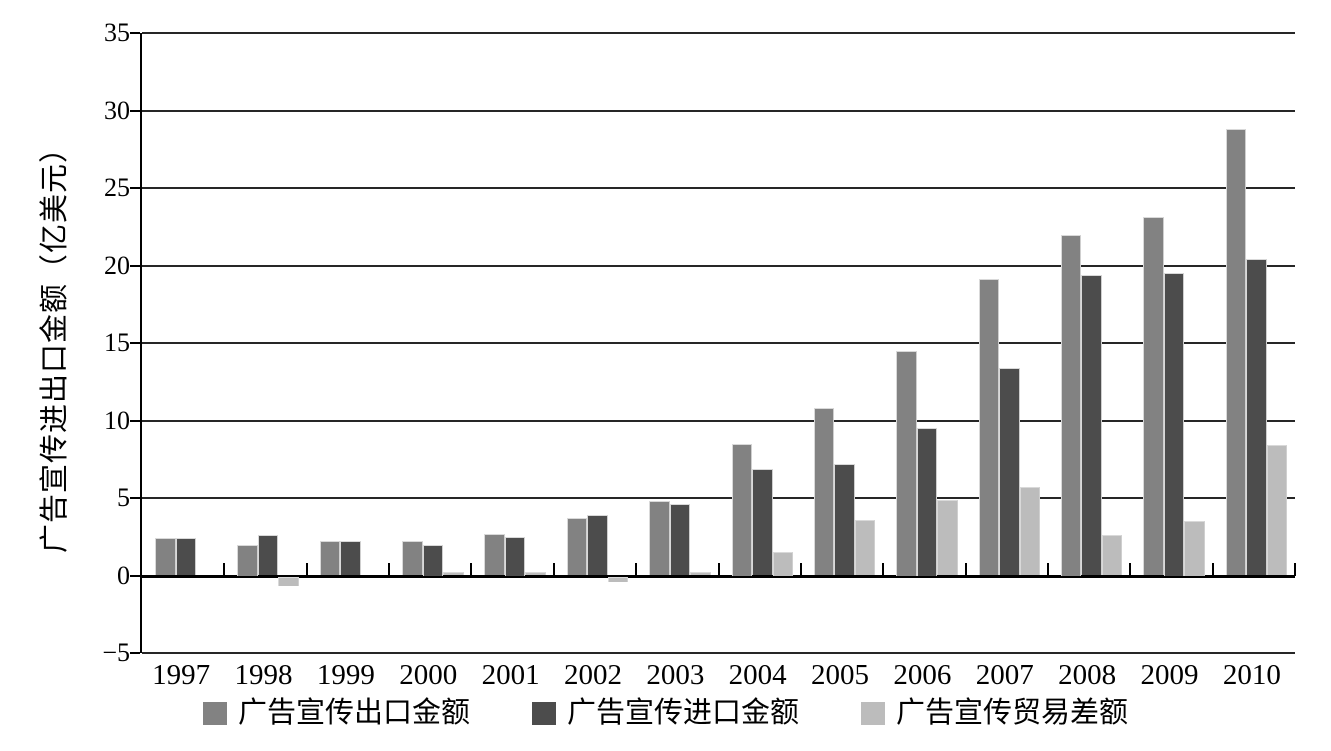 This screenshot has height=751, width=1331. Describe the element at coordinates (618, 579) in the screenshot. I see `bar-2002-series2` at that location.